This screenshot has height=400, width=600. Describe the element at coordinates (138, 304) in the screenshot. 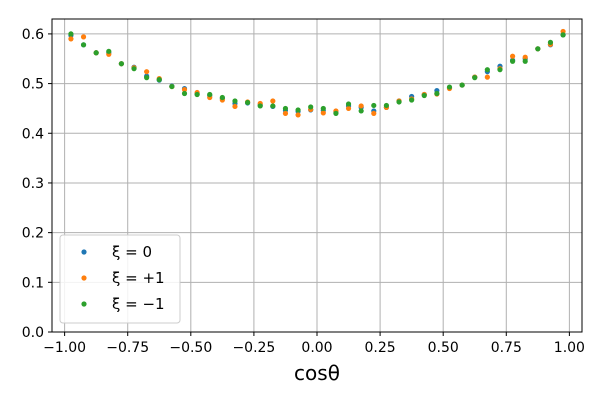

I see `legend-label: ξ = −1` at that location.